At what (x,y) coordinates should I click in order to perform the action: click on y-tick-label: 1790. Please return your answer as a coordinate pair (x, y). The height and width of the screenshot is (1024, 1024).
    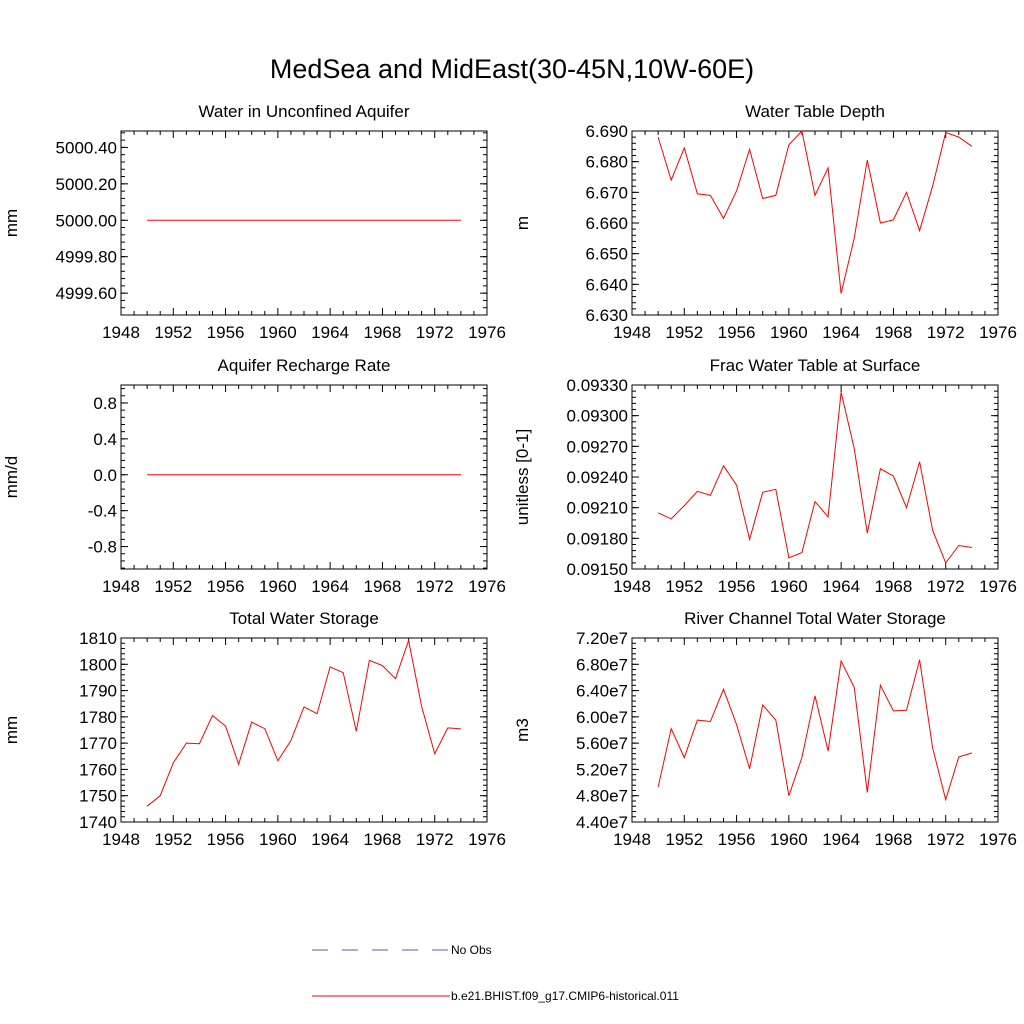
    Looking at the image, I should click on (98, 691).